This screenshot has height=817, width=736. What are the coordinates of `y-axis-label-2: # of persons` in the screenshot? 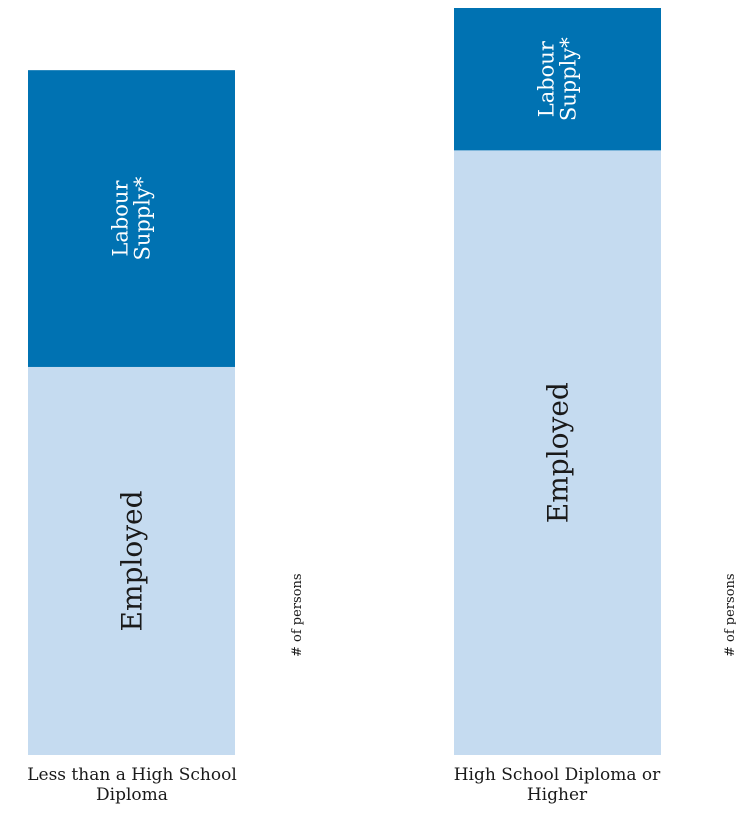 It's located at (729, 615).